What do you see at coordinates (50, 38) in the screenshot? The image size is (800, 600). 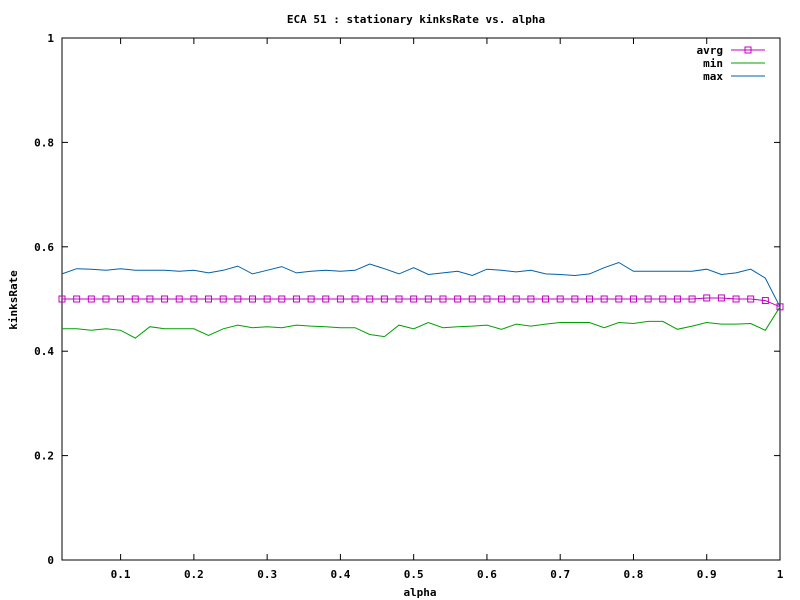 I see `y-tick-label: 1` at bounding box center [50, 38].